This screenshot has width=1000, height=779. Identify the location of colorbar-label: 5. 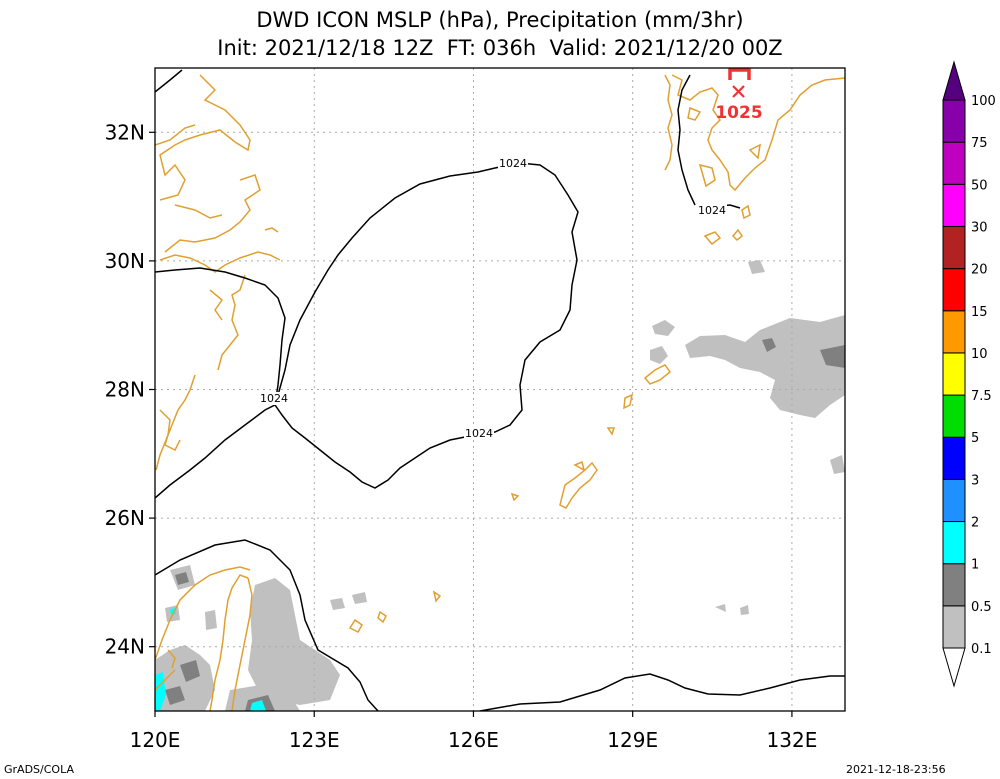
(975, 438).